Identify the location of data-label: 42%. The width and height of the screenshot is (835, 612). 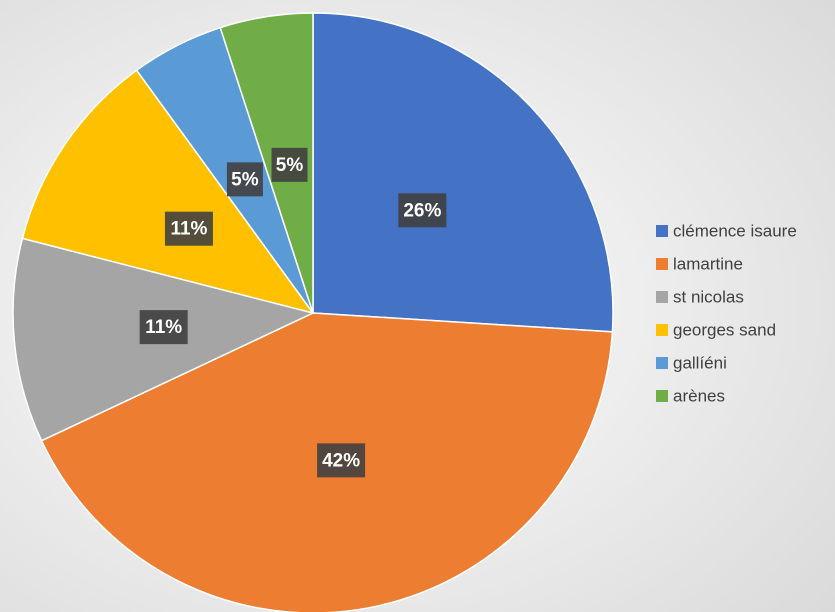
(341, 460).